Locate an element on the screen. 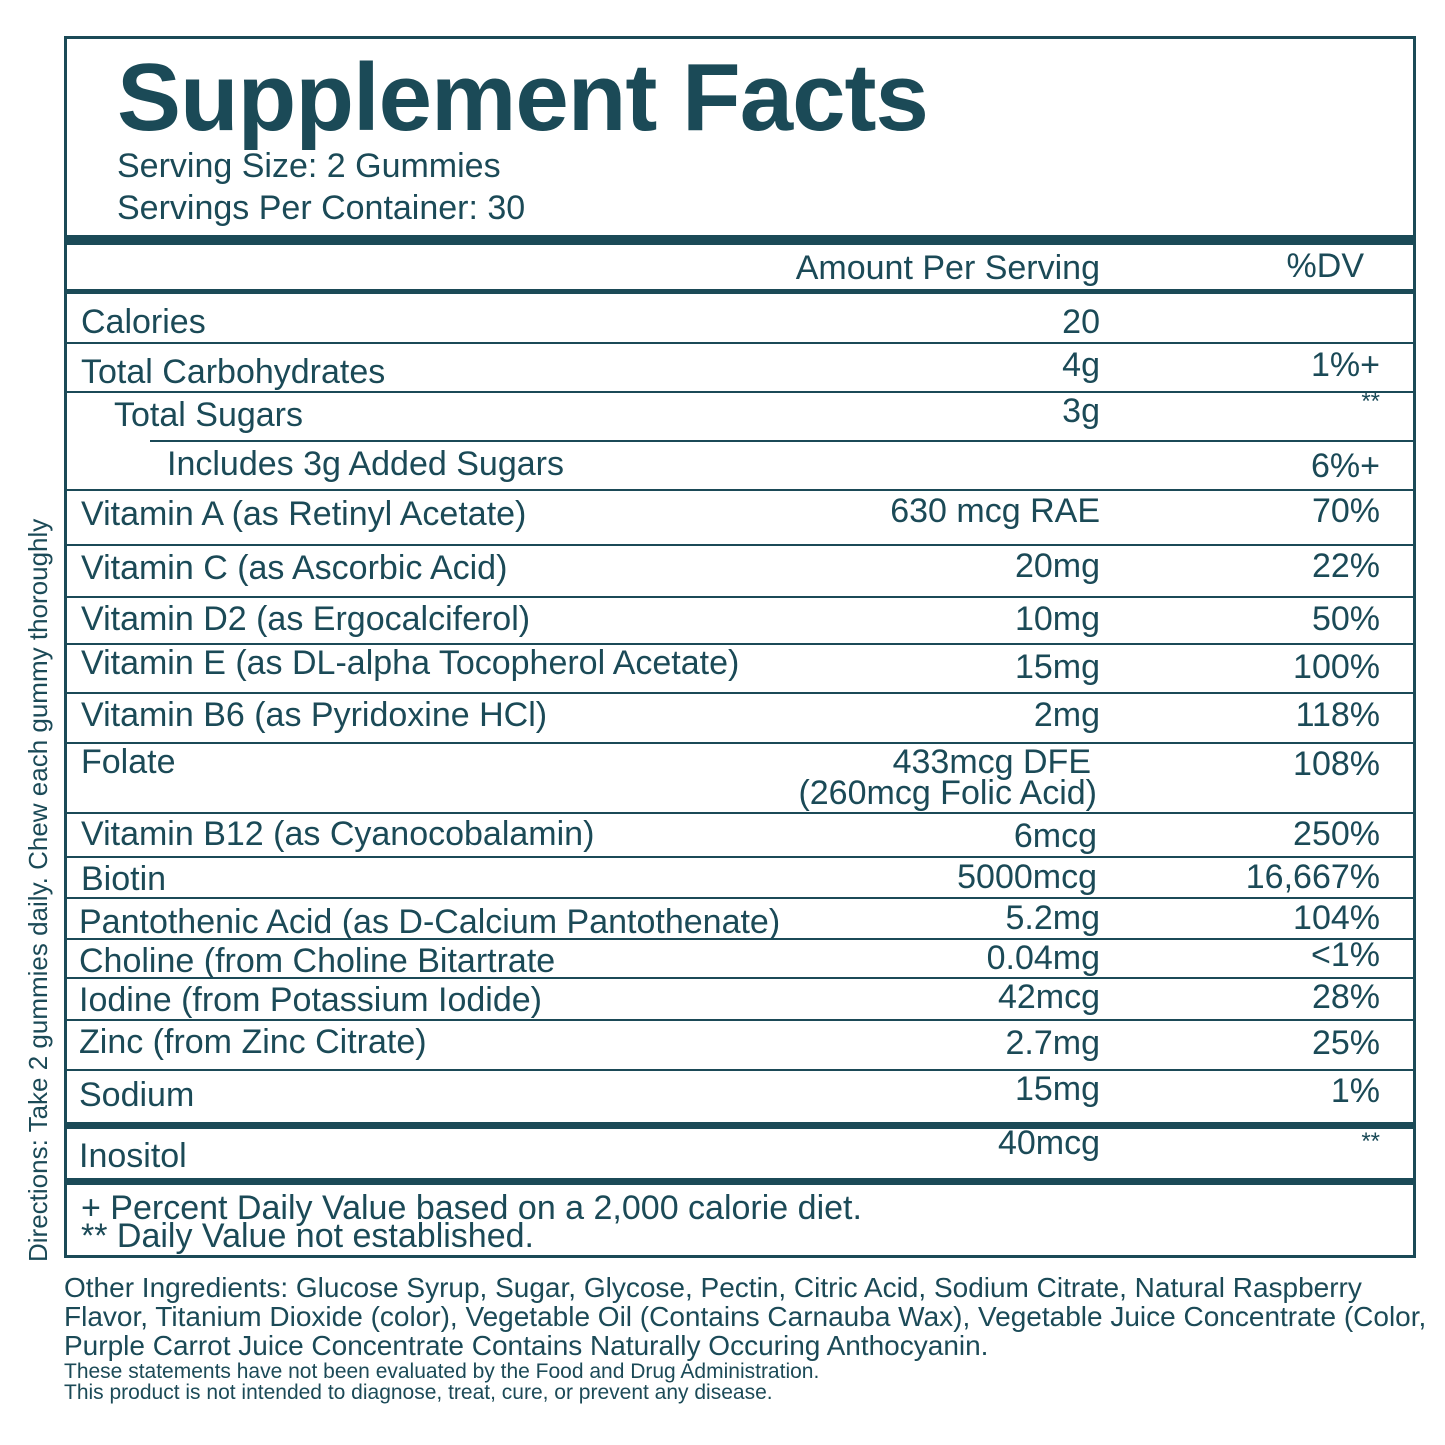 The height and width of the screenshot is (1445, 1445). nutrient-dv: 108% is located at coordinates (1336, 764).